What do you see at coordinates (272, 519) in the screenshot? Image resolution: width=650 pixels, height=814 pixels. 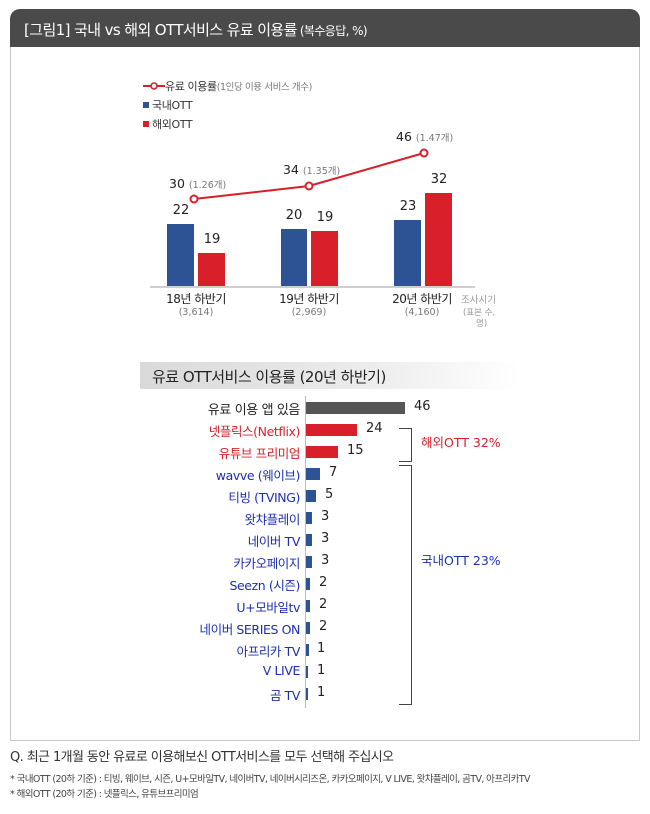 I see `row-label: 왓챠플레이` at bounding box center [272, 519].